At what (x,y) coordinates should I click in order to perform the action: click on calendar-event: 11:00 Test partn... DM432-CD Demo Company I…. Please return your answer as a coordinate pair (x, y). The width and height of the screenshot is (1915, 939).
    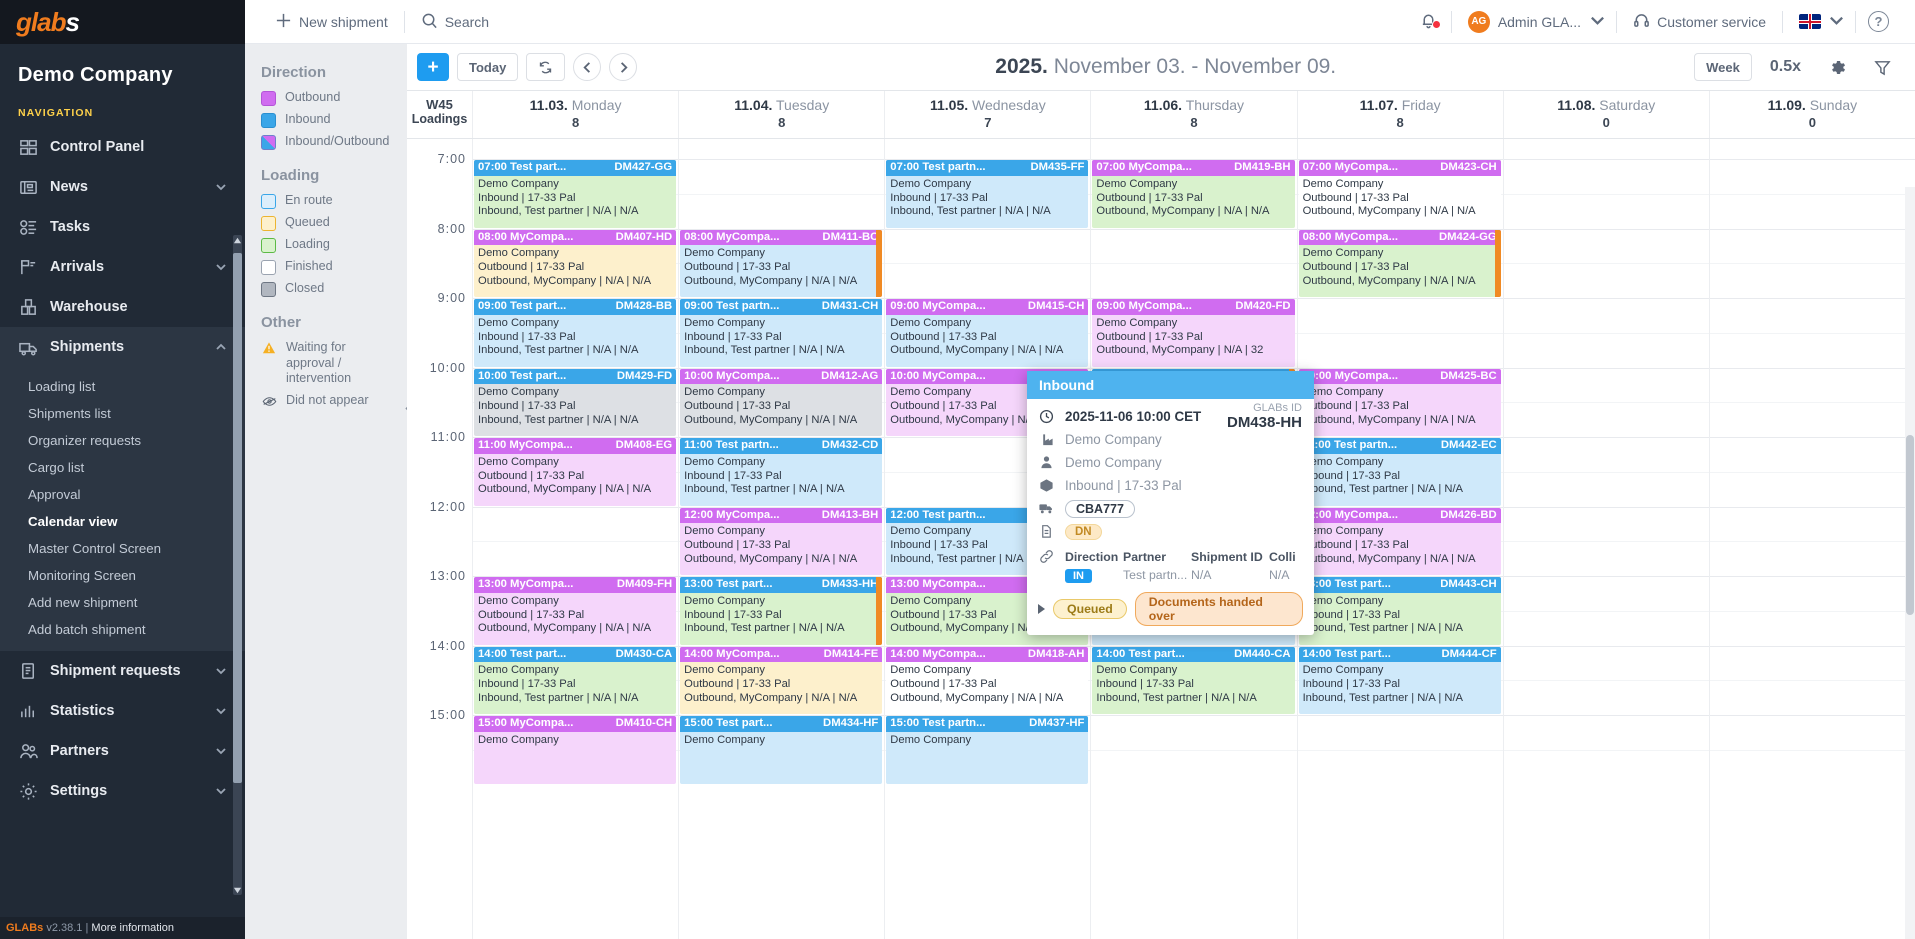
    Looking at the image, I should click on (781, 472).